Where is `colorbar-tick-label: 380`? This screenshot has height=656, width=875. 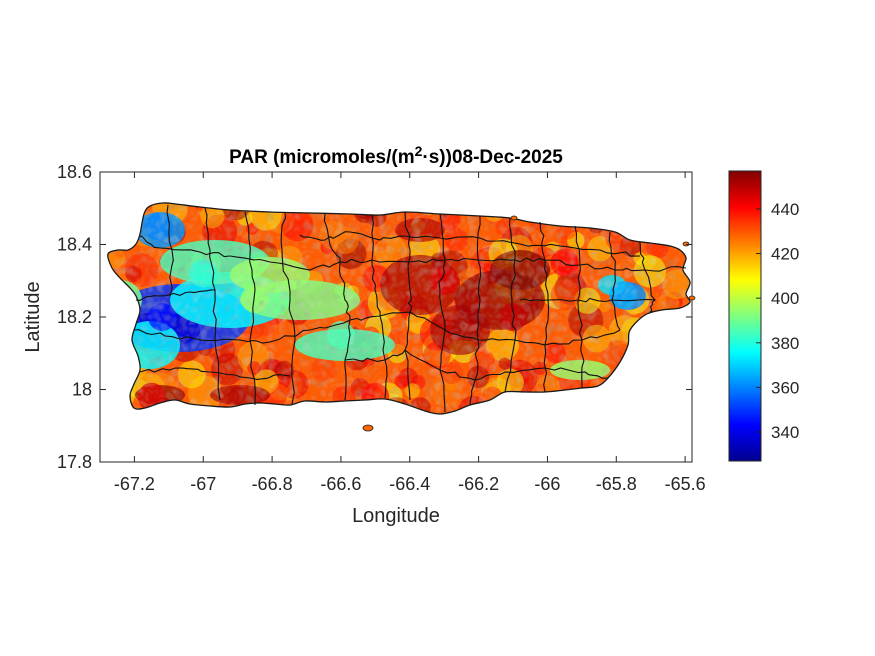
colorbar-tick-label: 380 is located at coordinates (785, 343).